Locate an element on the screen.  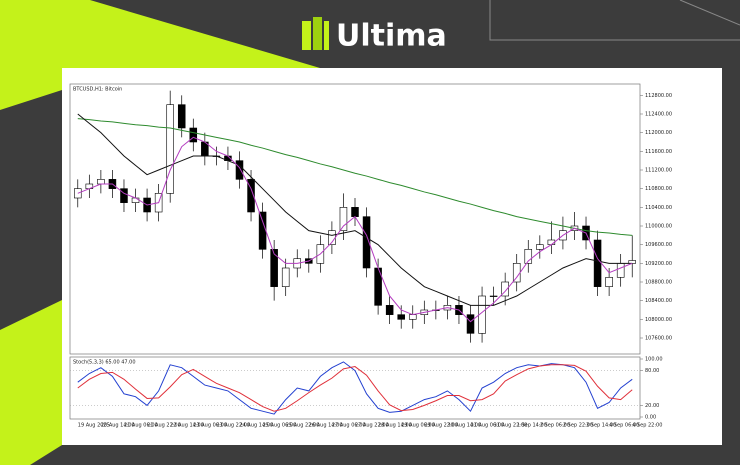
x-tick-label: 2 Sep 22:00 is located at coordinates (578, 426).